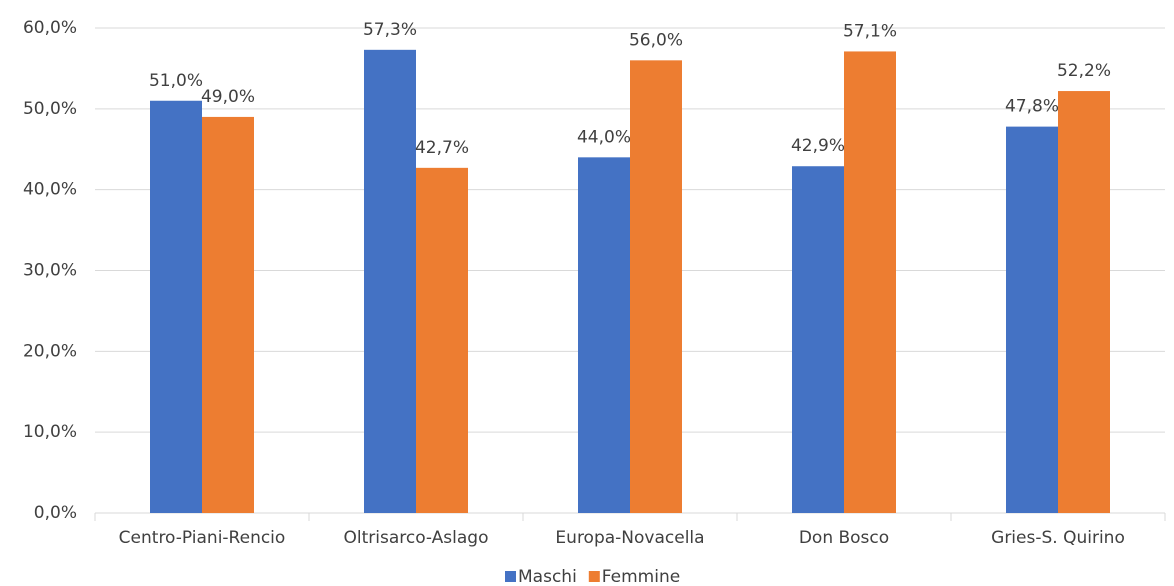 Image resolution: width=1174 pixels, height=586 pixels. Describe the element at coordinates (228, 97) in the screenshot. I see `value-label: 49,0%` at that location.